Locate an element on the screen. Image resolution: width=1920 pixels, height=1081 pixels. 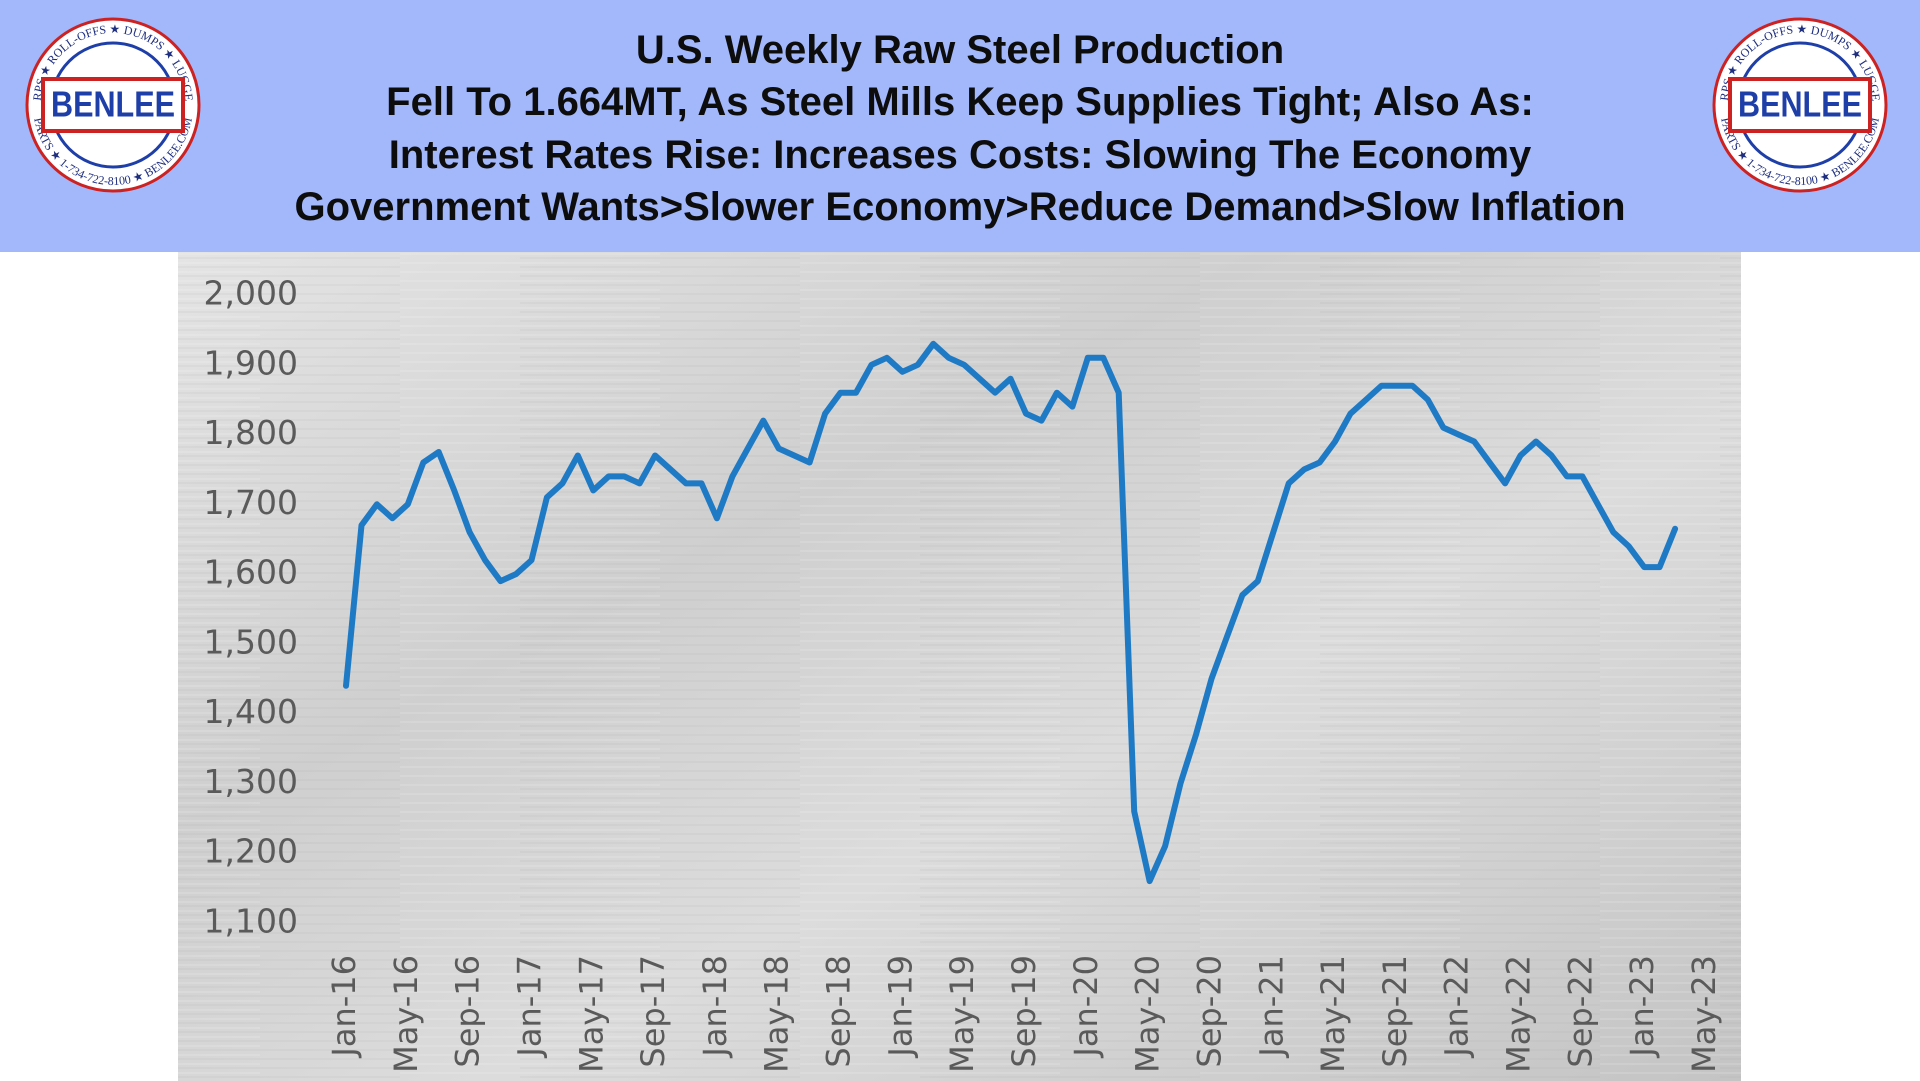
x-tick-label: Jan-20 is located at coordinates (1086, 1007).